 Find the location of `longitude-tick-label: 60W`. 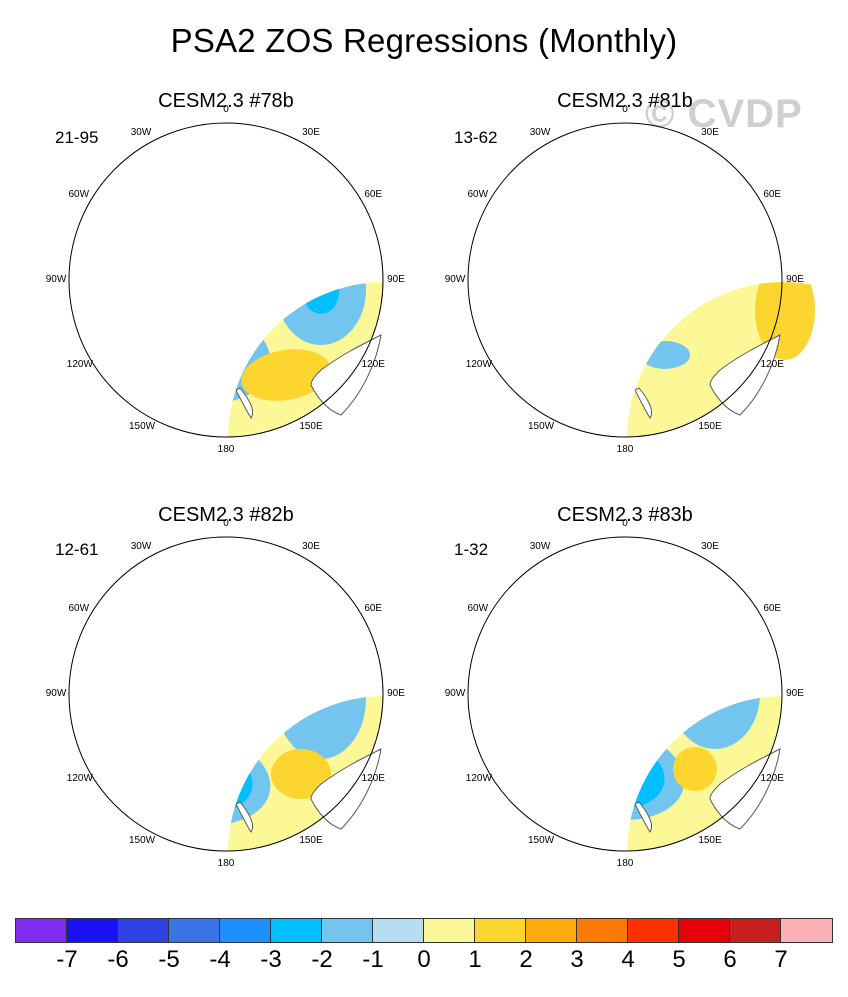

longitude-tick-label: 60W is located at coordinates (79, 608).